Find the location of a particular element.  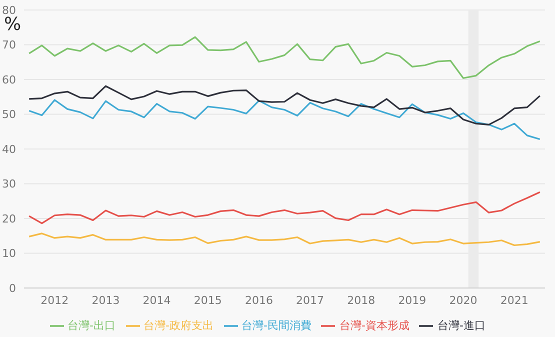

x-tick-label: 2019 is located at coordinates (412, 300).